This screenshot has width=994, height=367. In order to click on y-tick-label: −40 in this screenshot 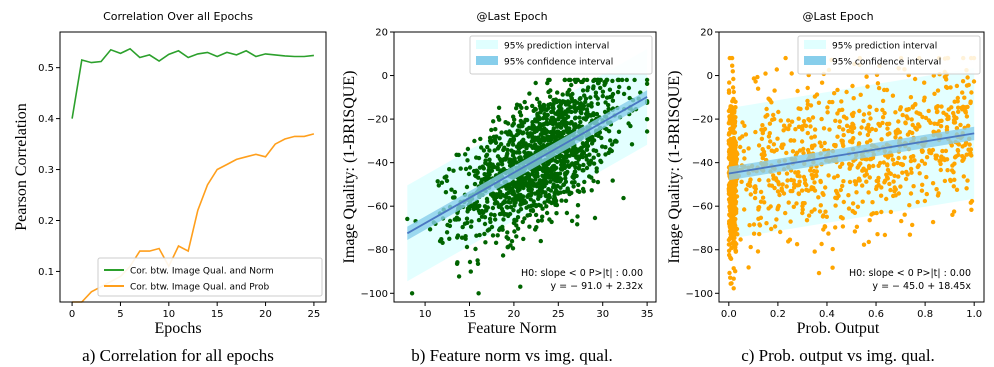, I will do `click(702, 163)`.